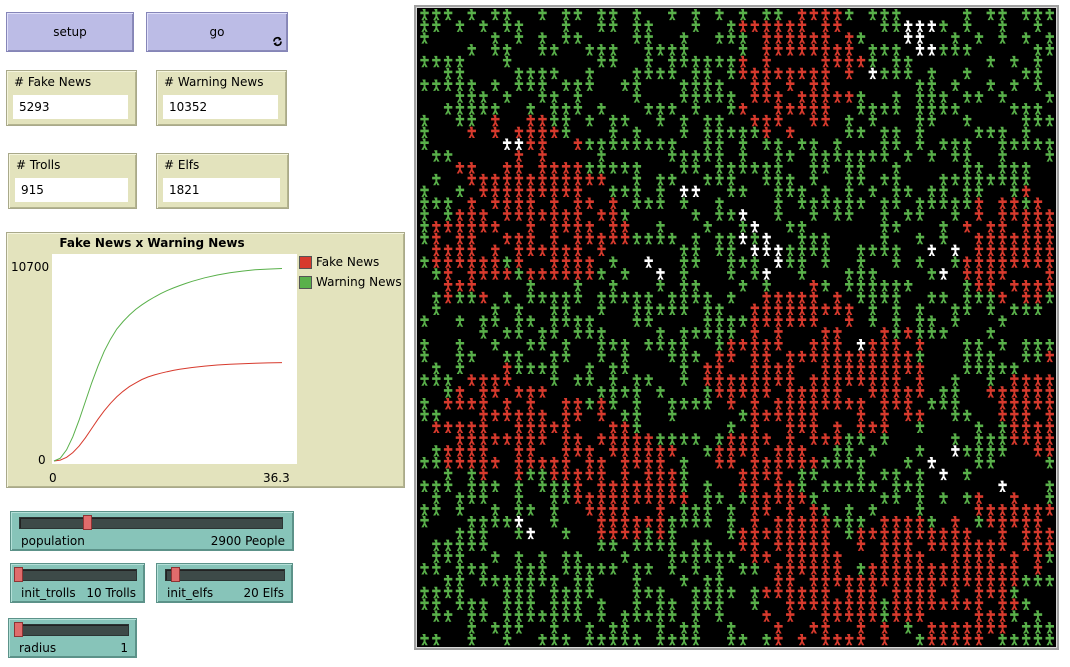  What do you see at coordinates (87, 522) in the screenshot?
I see `population-slider-handle` at bounding box center [87, 522].